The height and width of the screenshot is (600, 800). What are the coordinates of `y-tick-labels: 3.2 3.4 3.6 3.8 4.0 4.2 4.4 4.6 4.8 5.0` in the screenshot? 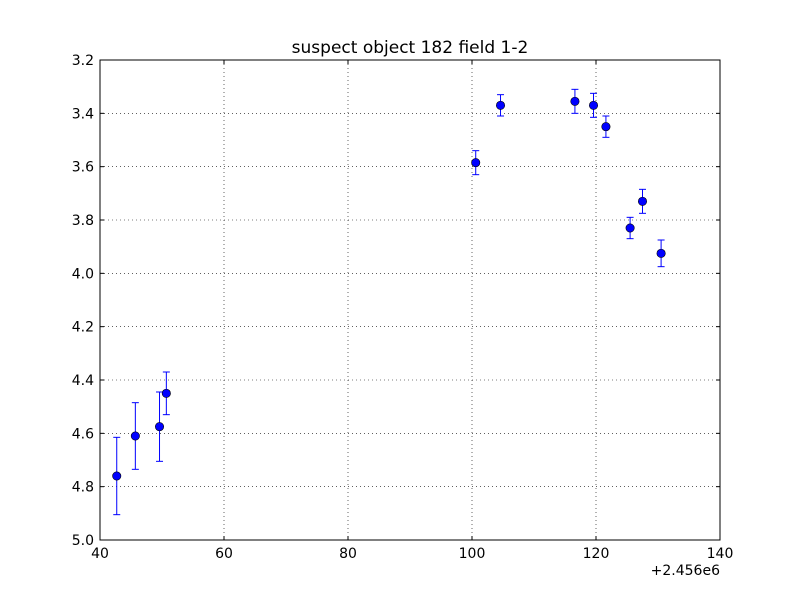 It's located at (83, 301).